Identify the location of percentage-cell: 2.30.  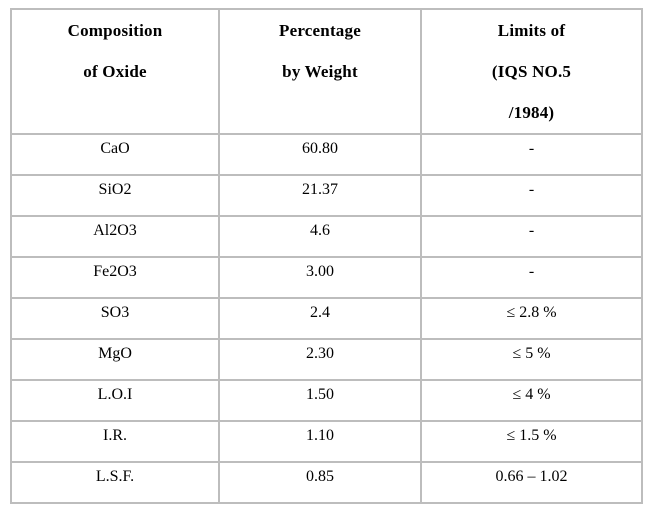
(320, 359).